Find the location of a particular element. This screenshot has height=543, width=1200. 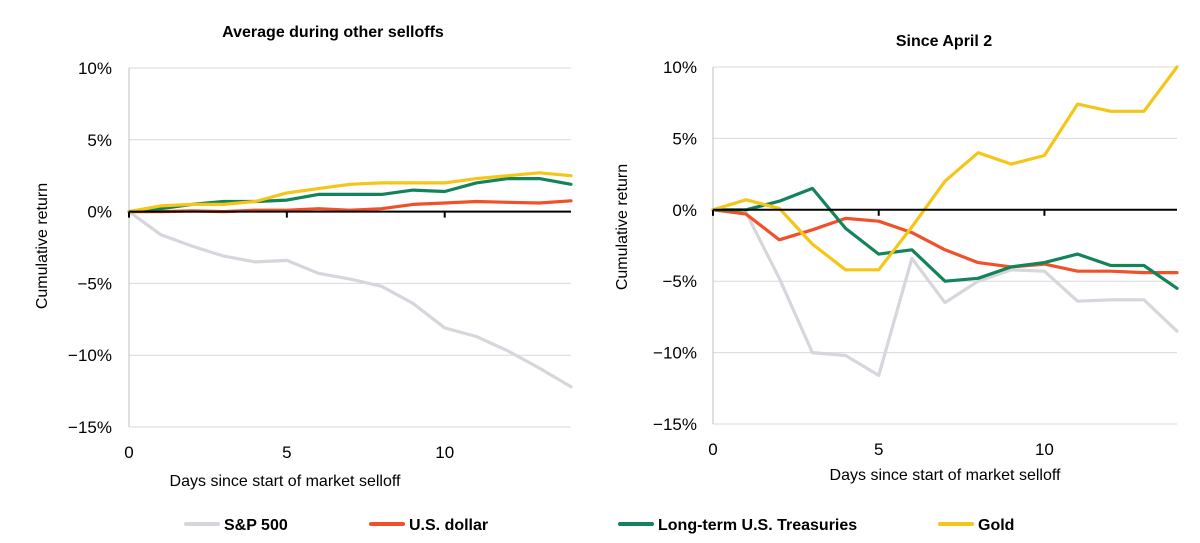

legend-label: U.S. dollar is located at coordinates (448, 525).